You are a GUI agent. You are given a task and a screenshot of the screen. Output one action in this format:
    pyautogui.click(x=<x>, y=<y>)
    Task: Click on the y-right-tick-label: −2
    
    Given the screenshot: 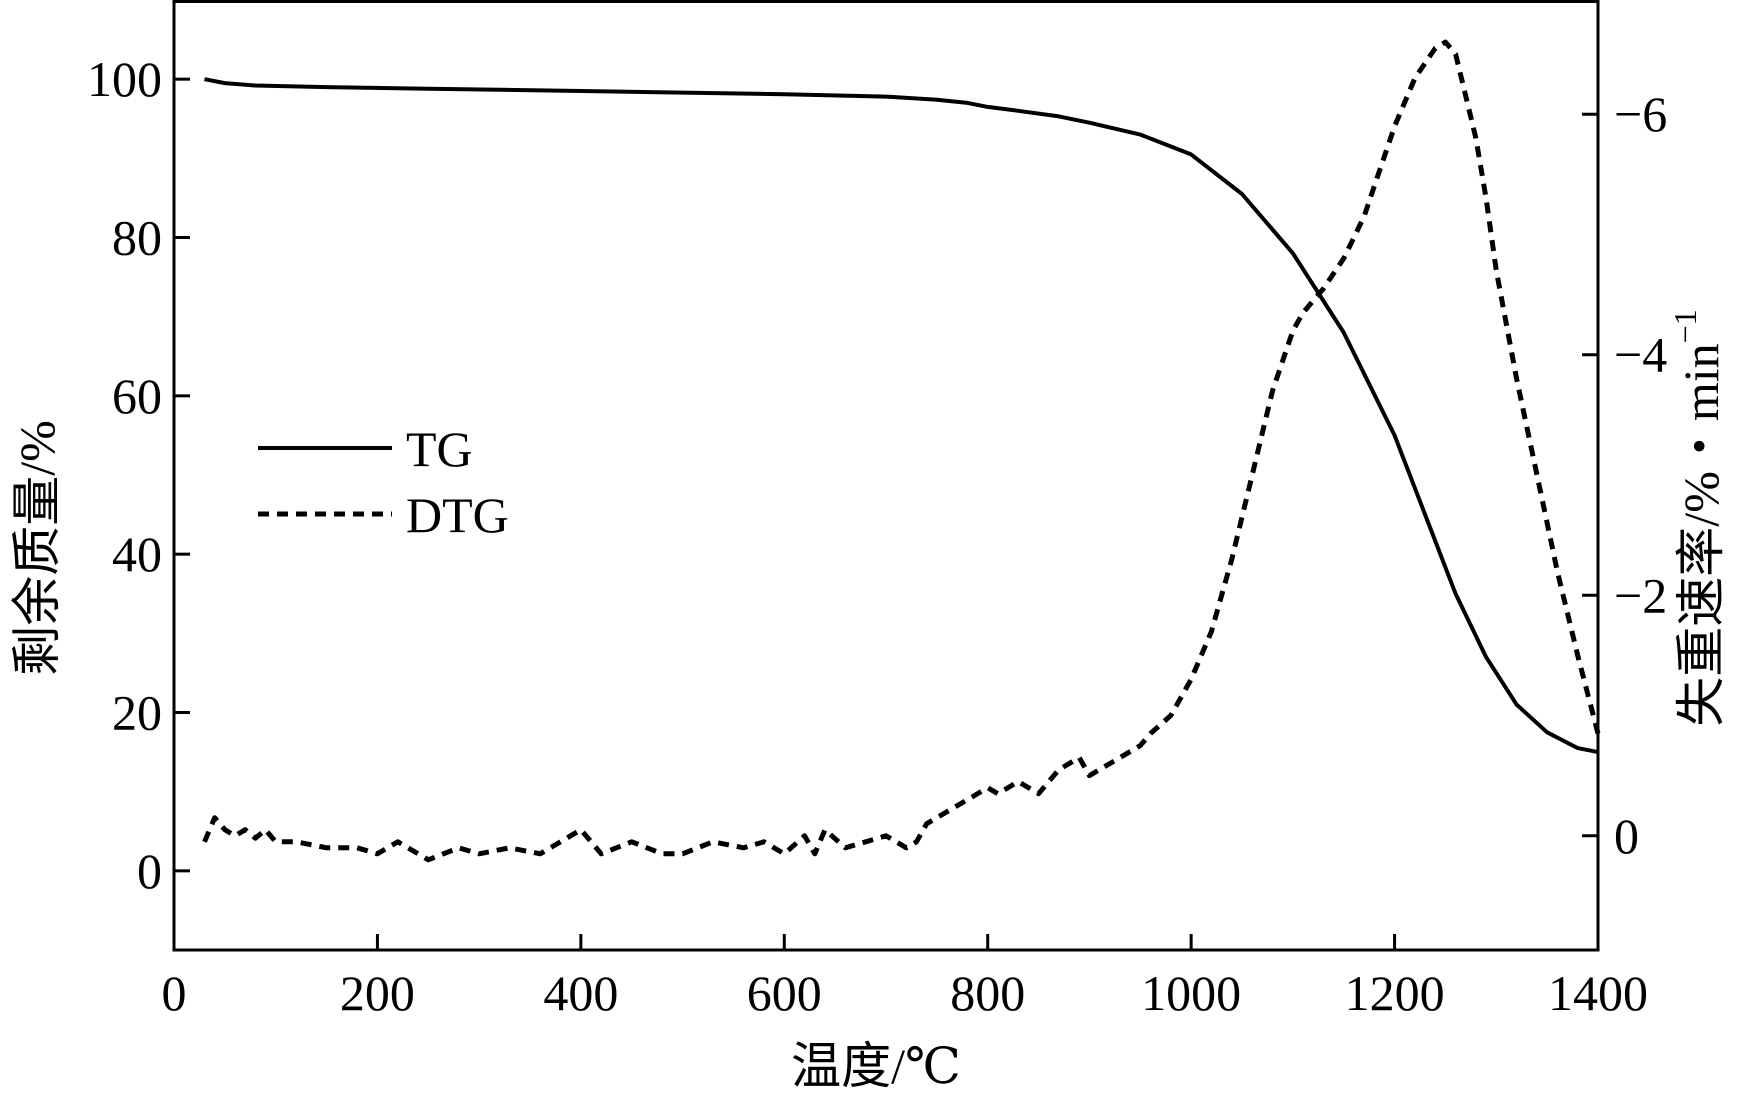 What is the action you would take?
    pyautogui.click(x=1640, y=595)
    